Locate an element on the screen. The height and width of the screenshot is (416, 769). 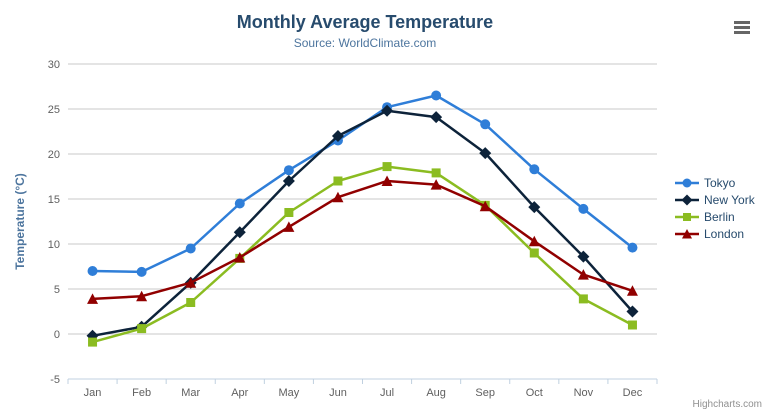
x-axis-tick-label: Jun is located at coordinates (338, 393).